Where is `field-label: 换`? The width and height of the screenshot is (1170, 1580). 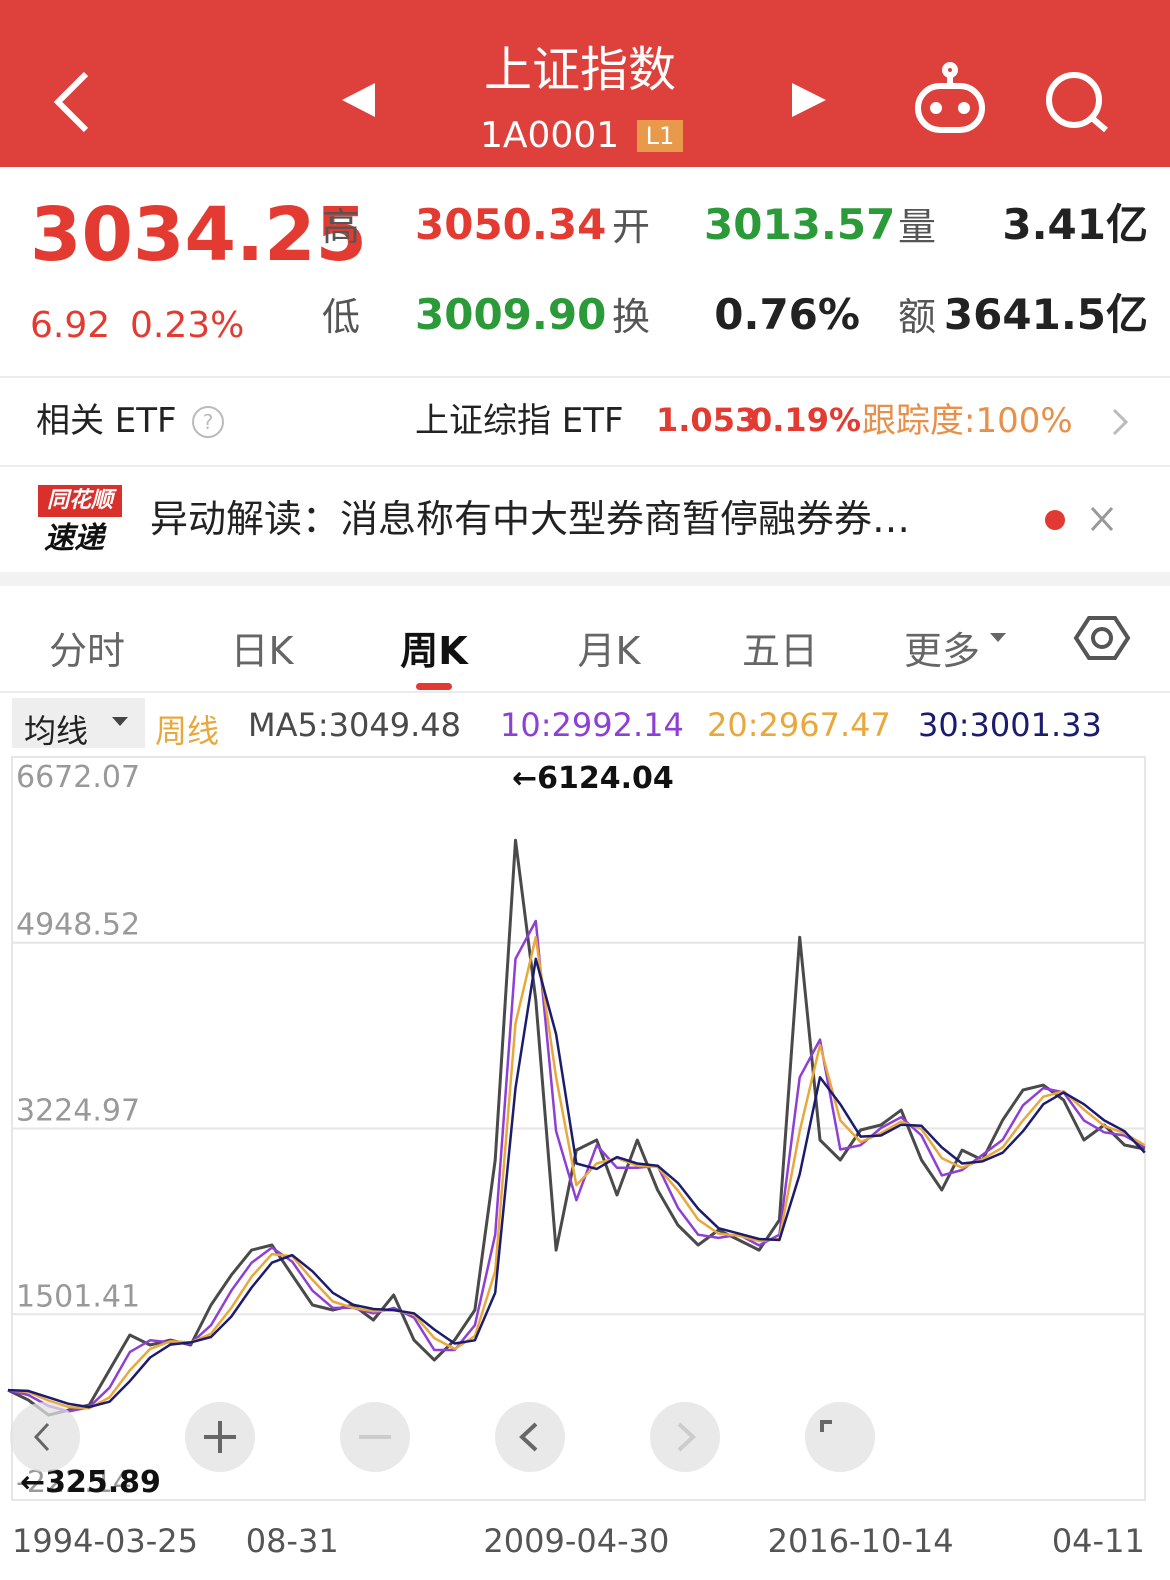
field-label: 换 is located at coordinates (631, 317).